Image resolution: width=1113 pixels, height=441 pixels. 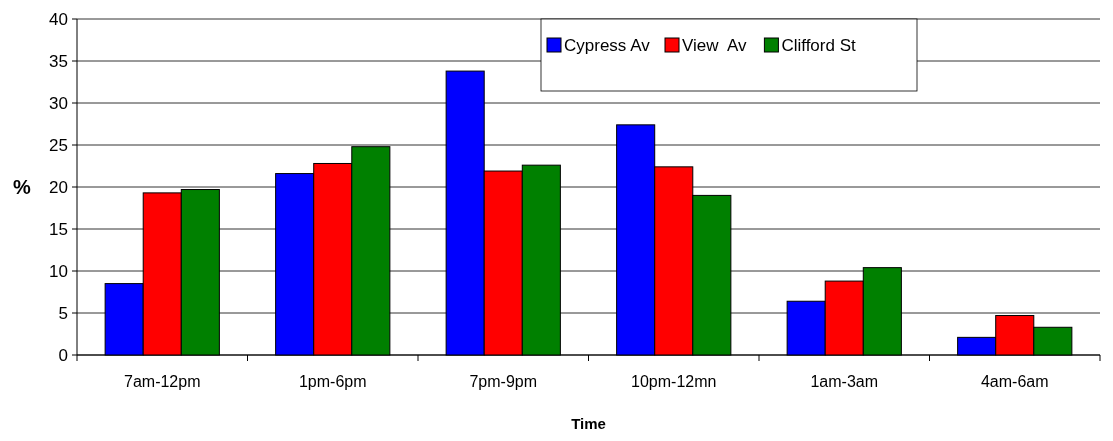 I want to click on y-tick-label: 30, so click(x=58, y=103).